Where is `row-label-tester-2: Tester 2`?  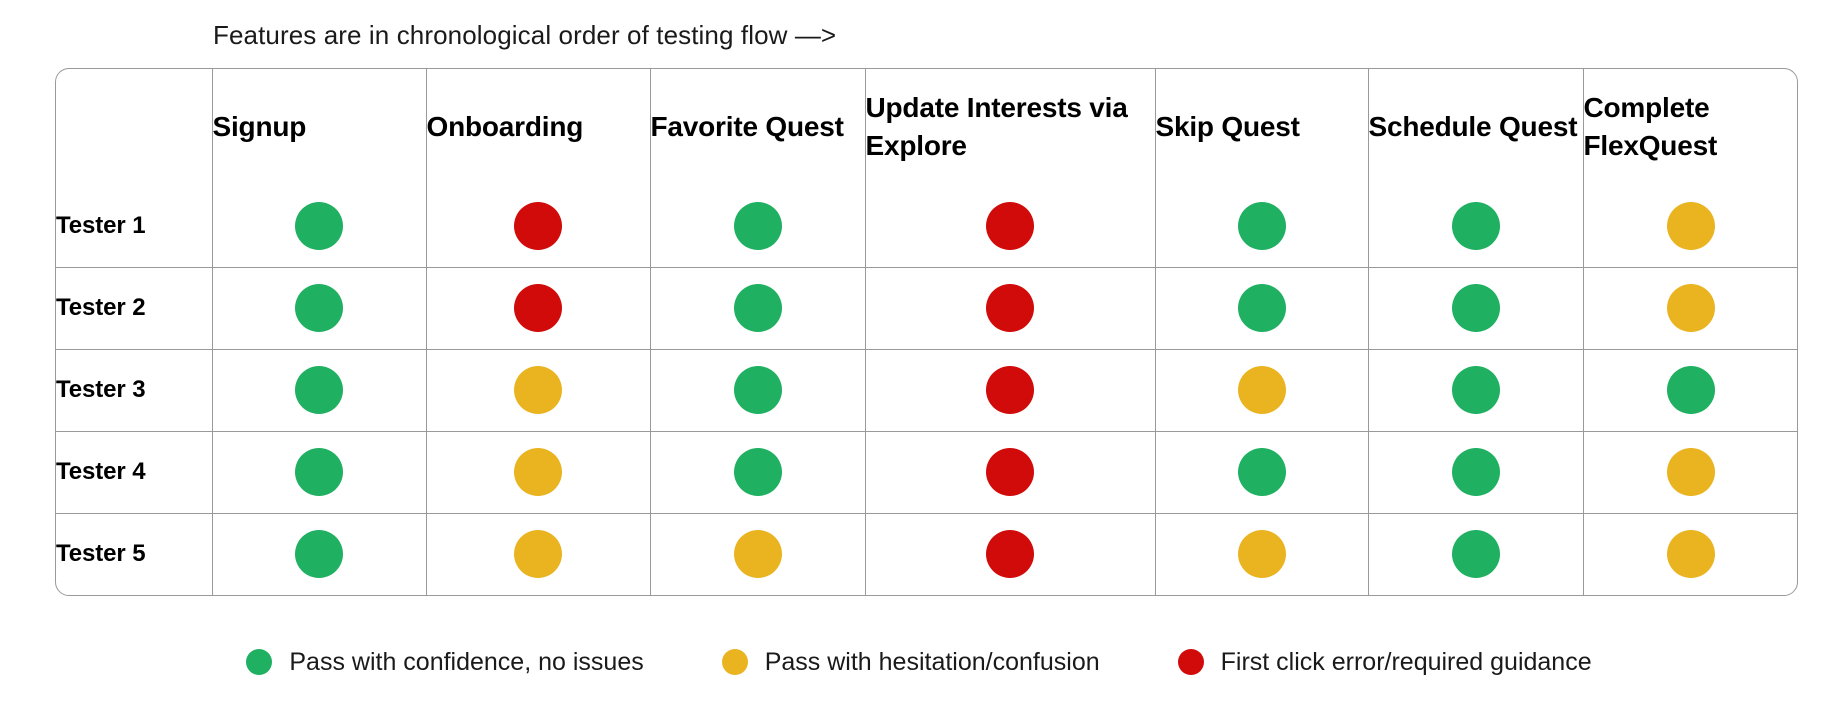
row-label-tester-2: Tester 2 is located at coordinates (134, 308).